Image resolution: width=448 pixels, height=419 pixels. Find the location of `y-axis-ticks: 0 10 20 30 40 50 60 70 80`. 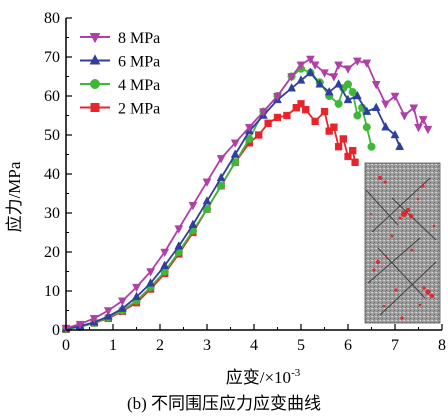

y-axis-ticks: 0 10 20 30 40 50 60 70 80 is located at coordinates (58, 174).